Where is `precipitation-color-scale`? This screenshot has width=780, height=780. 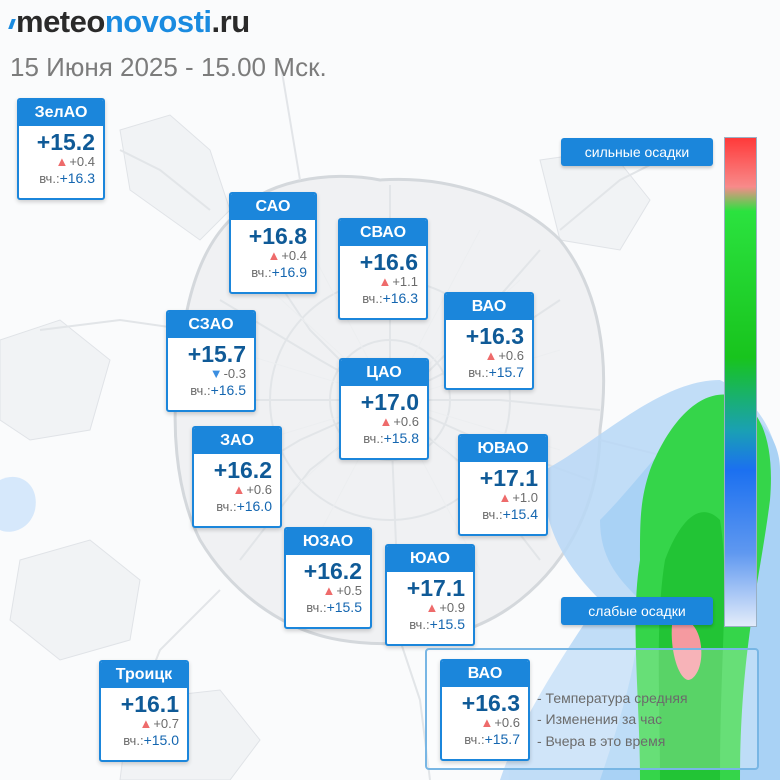 precipitation-color-scale is located at coordinates (740, 382).